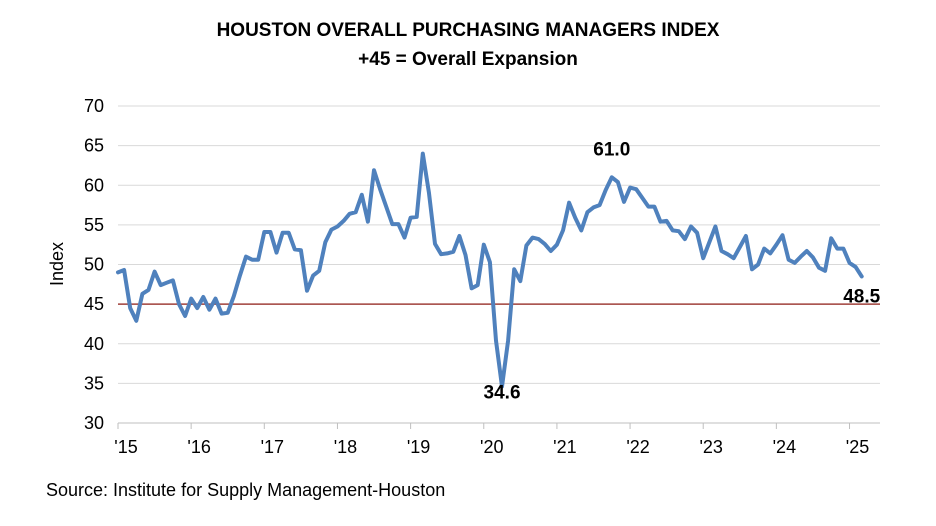 This screenshot has height=526, width=936. I want to click on x-tick-label: '19, so click(418, 447).